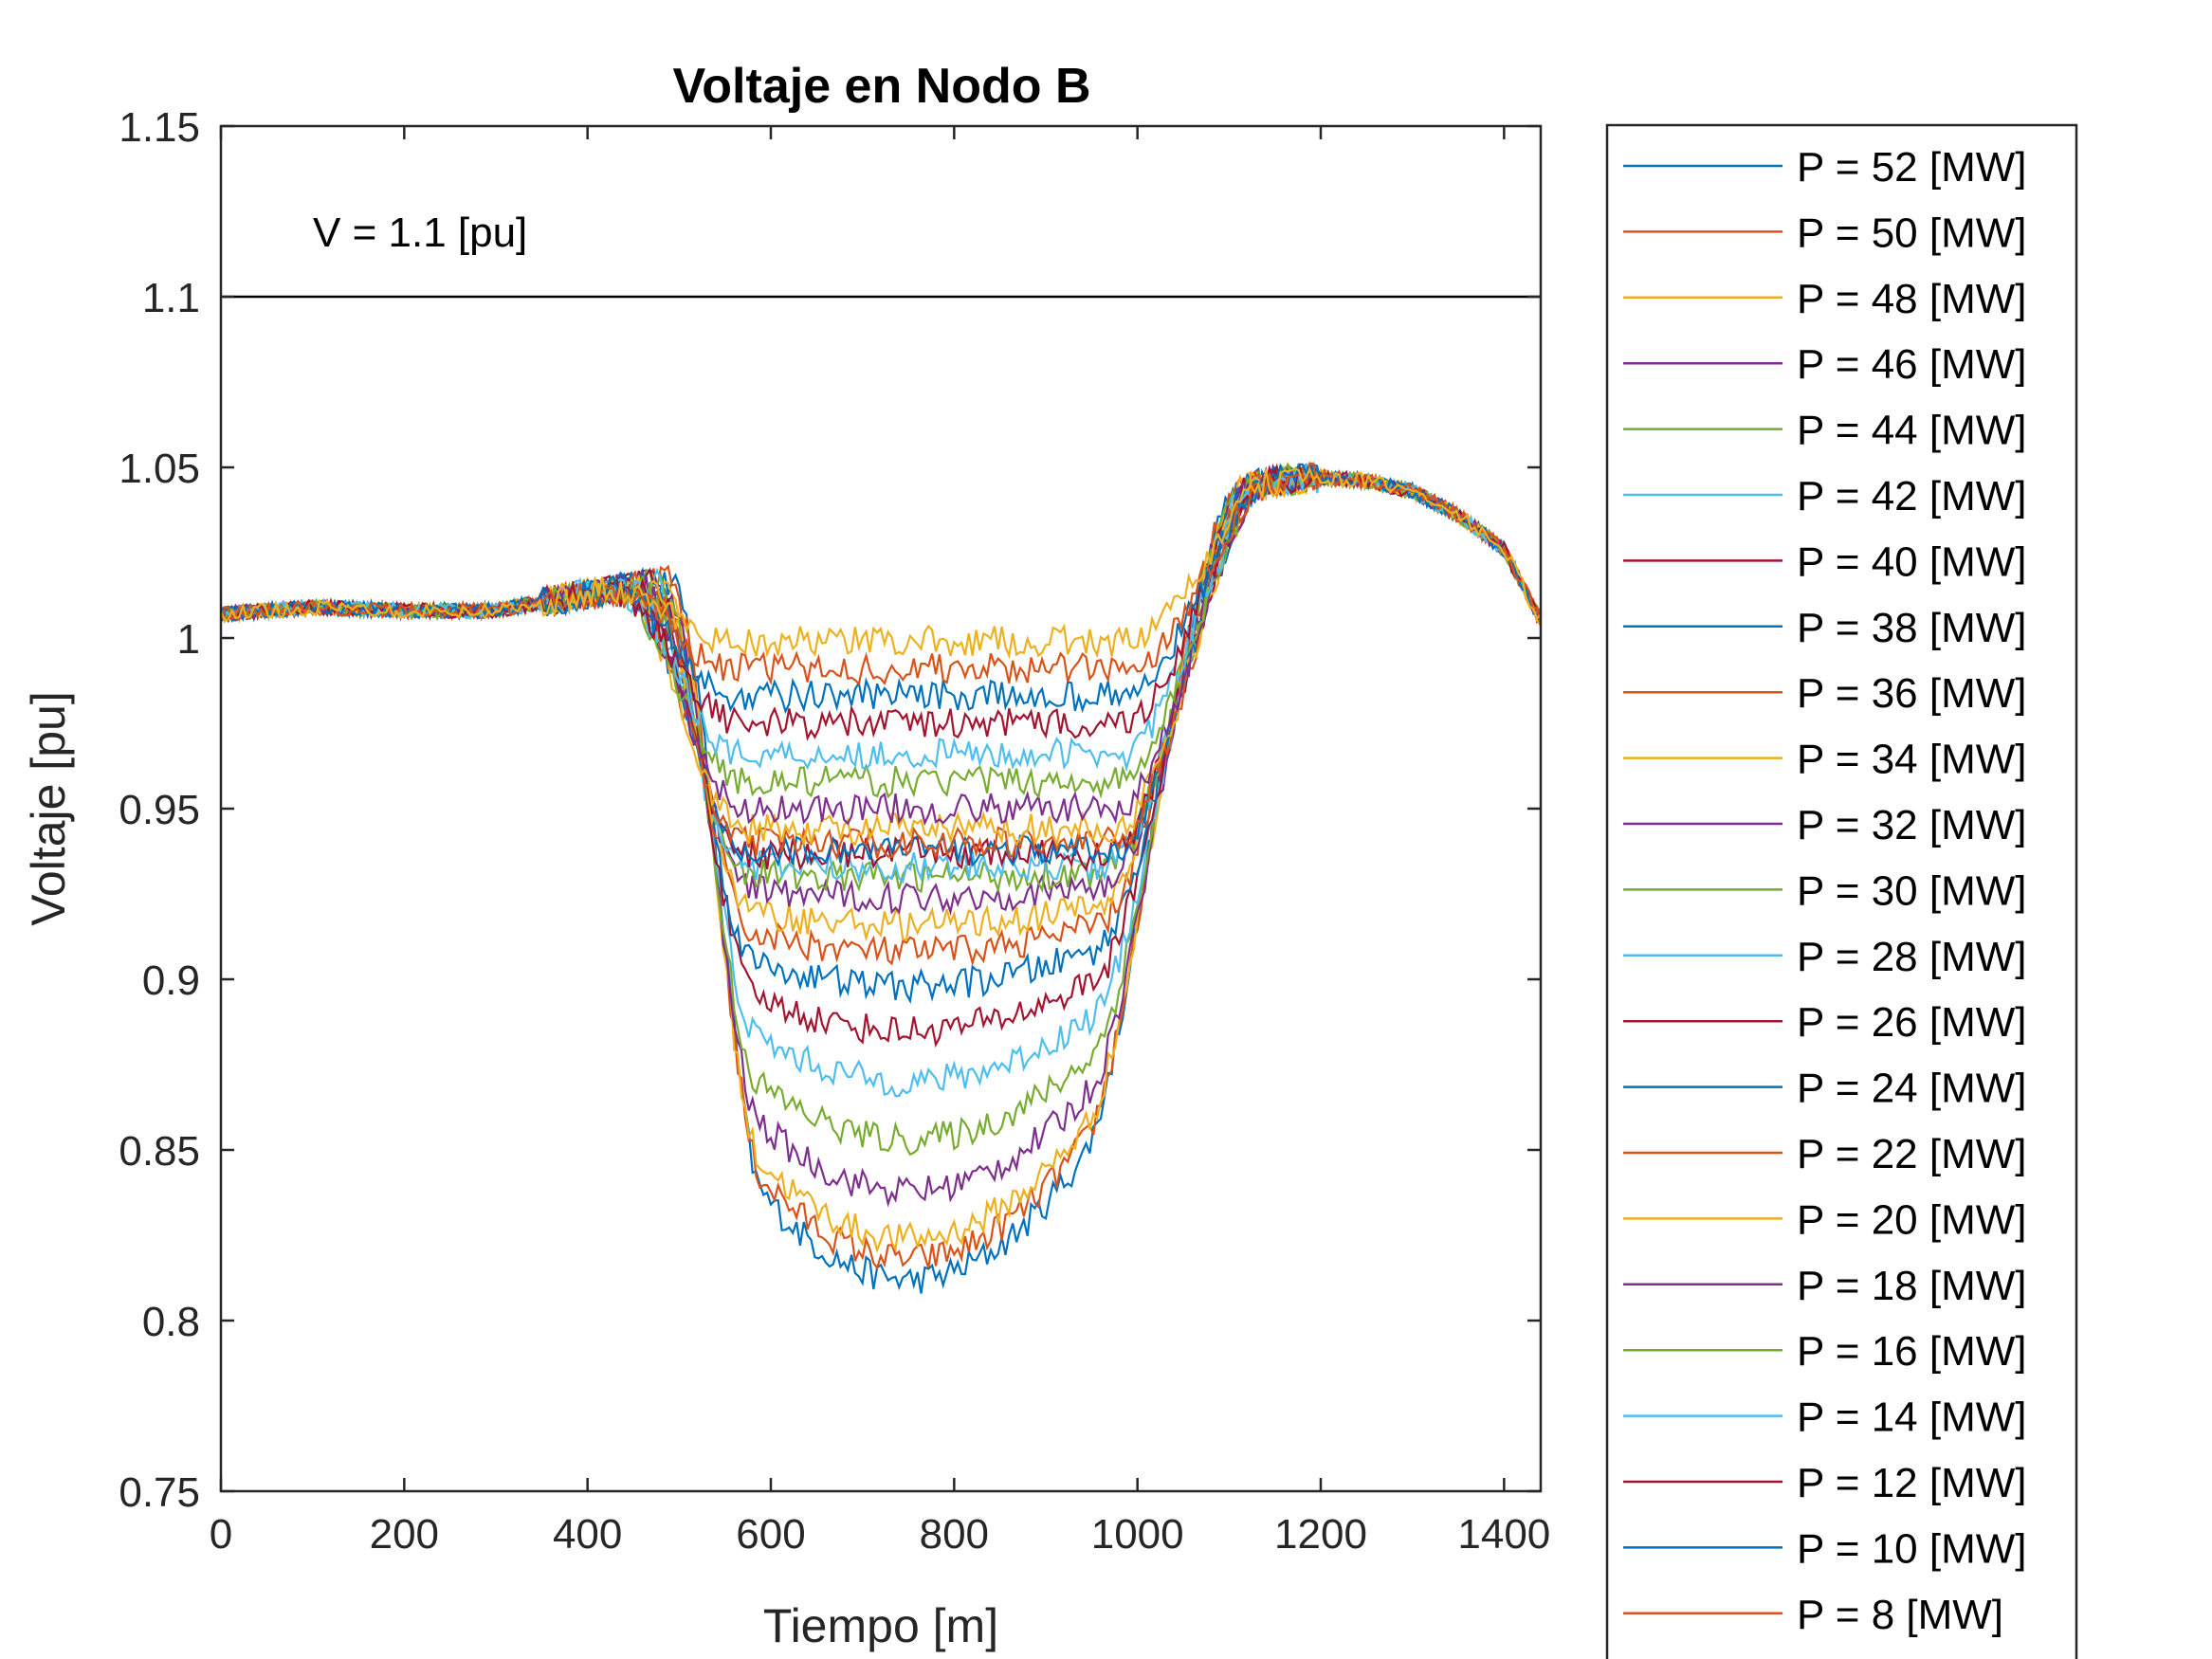 This screenshot has height=1659, width=2212. What do you see at coordinates (188, 639) in the screenshot?
I see `y-tick-label: 1` at bounding box center [188, 639].